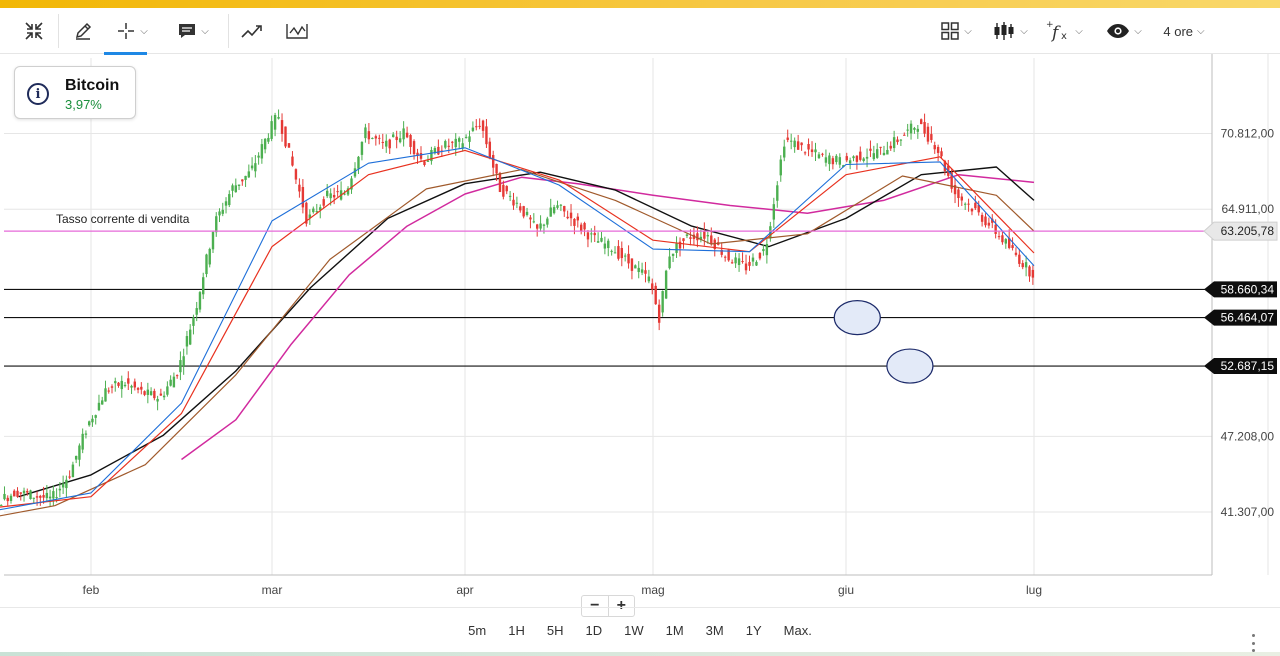 The width and height of the screenshot is (1280, 656). Describe the element at coordinates (252, 31) in the screenshot. I see `trend-button` at that location.